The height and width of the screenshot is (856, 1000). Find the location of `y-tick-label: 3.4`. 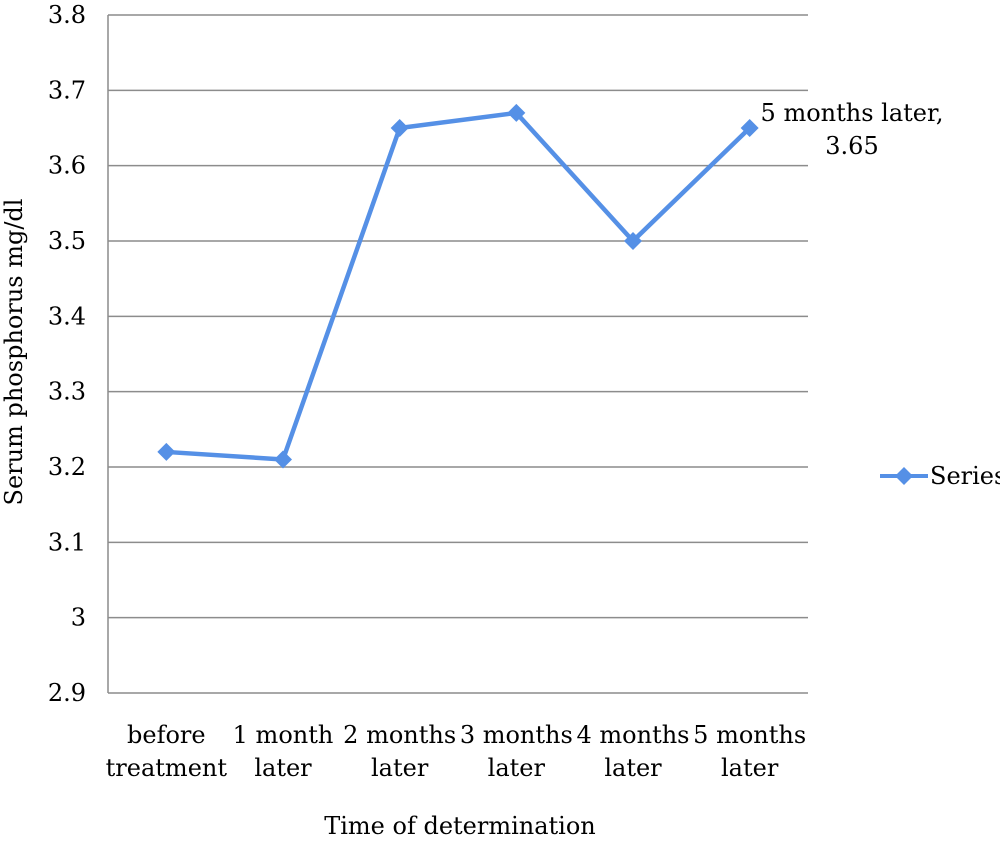

y-tick-label: 3.4 is located at coordinates (67, 316).